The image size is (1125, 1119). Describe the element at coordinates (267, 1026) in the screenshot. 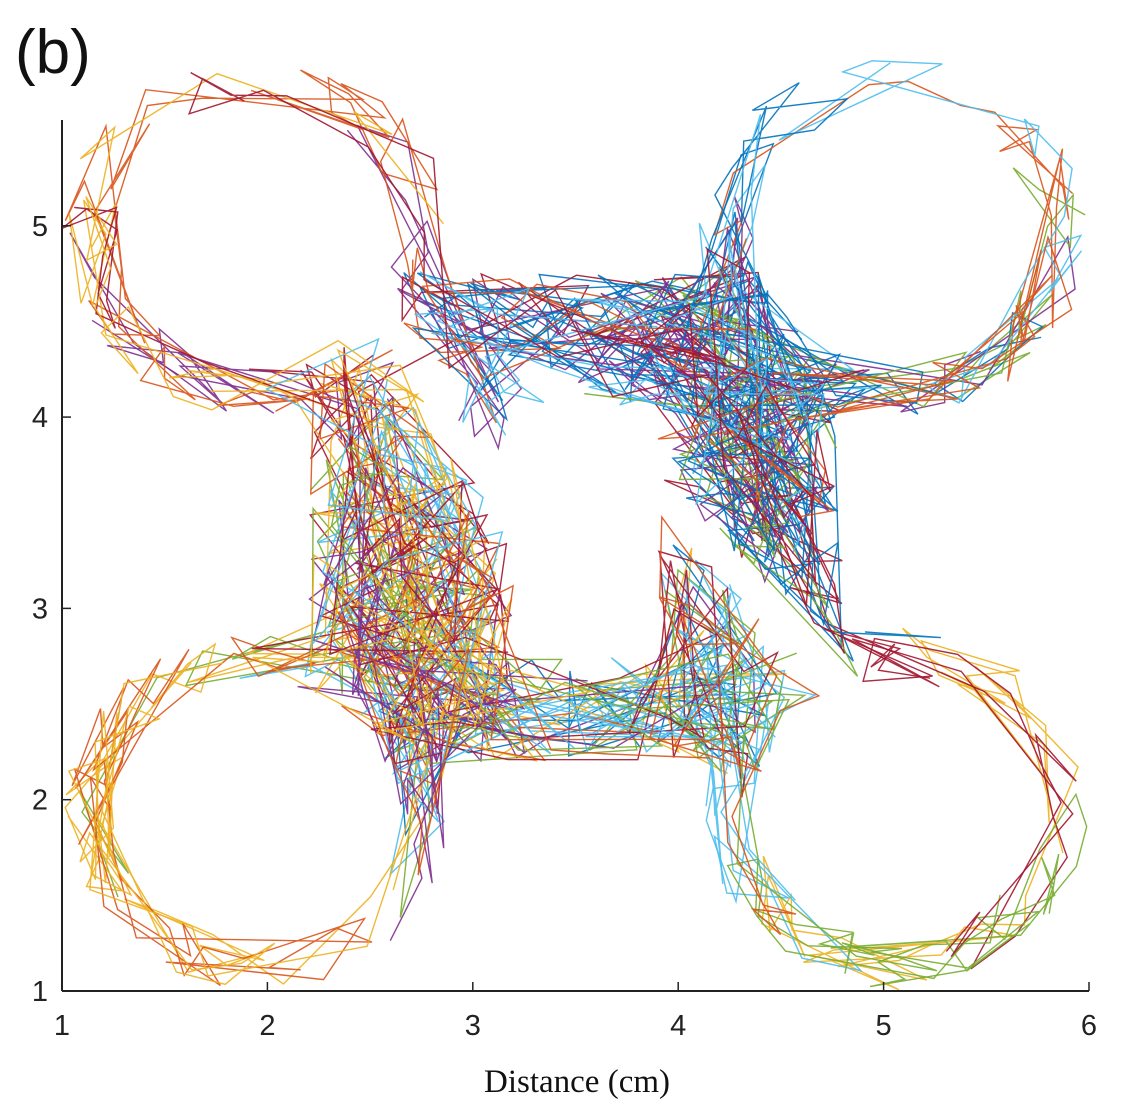

I see `x-tick-label: 2` at that location.